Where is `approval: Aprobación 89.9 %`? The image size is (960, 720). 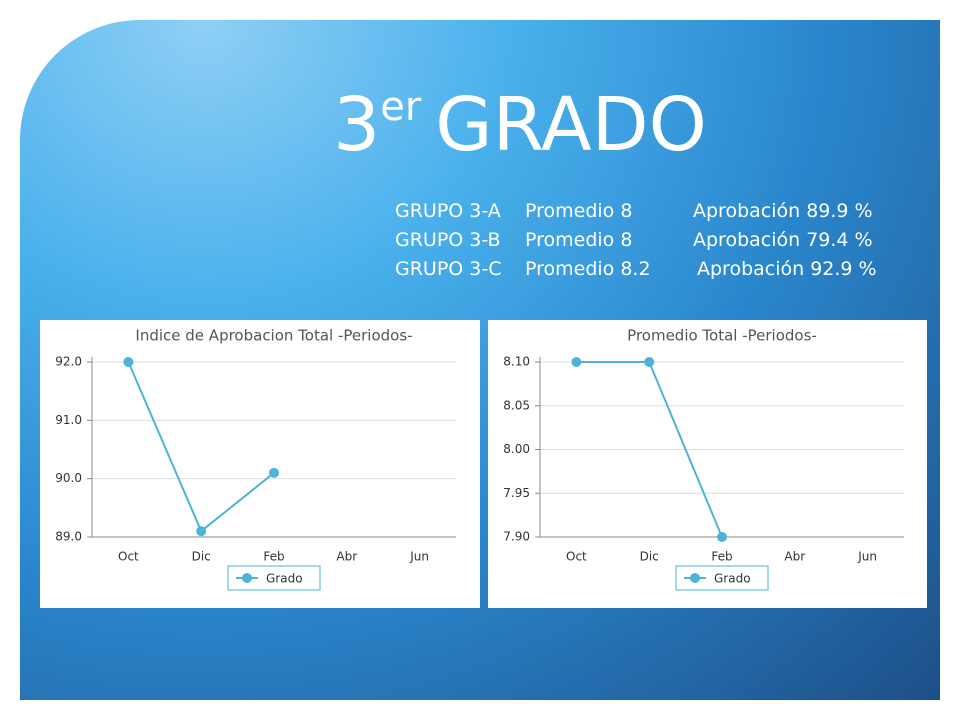
approval: Aprobación 89.9 % is located at coordinates (783, 211).